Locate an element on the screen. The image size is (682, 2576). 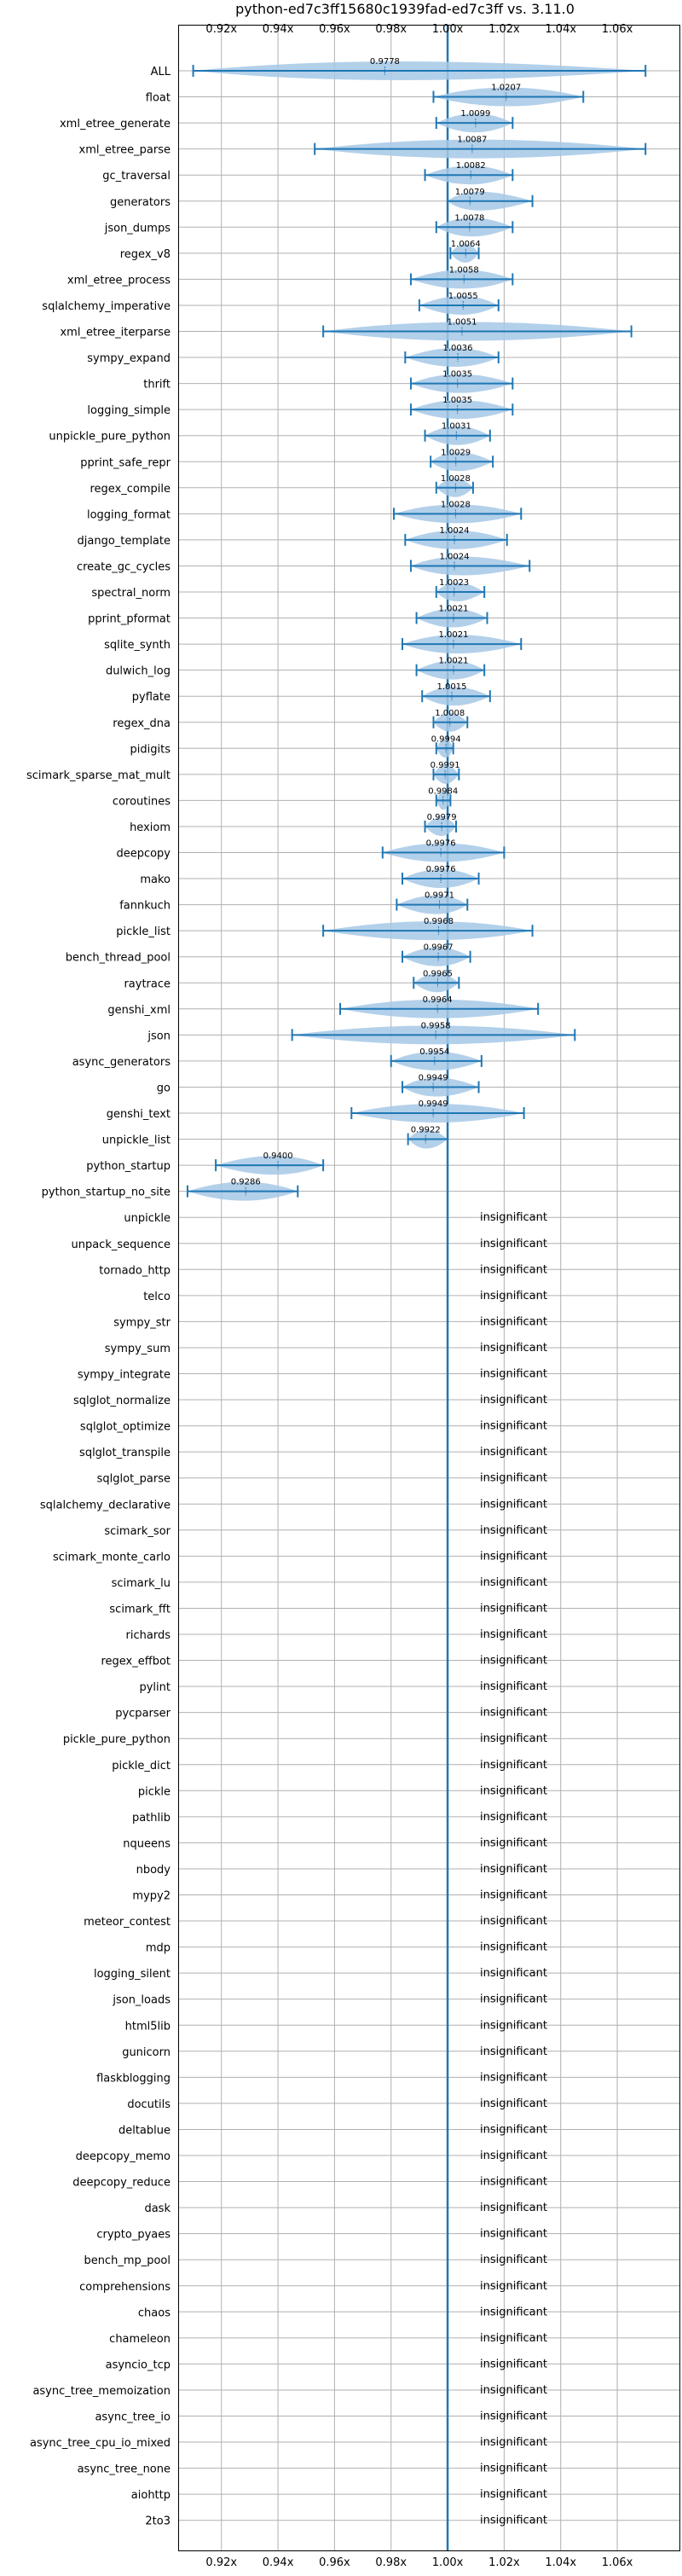
category-label: regex_dna is located at coordinates (142, 723).